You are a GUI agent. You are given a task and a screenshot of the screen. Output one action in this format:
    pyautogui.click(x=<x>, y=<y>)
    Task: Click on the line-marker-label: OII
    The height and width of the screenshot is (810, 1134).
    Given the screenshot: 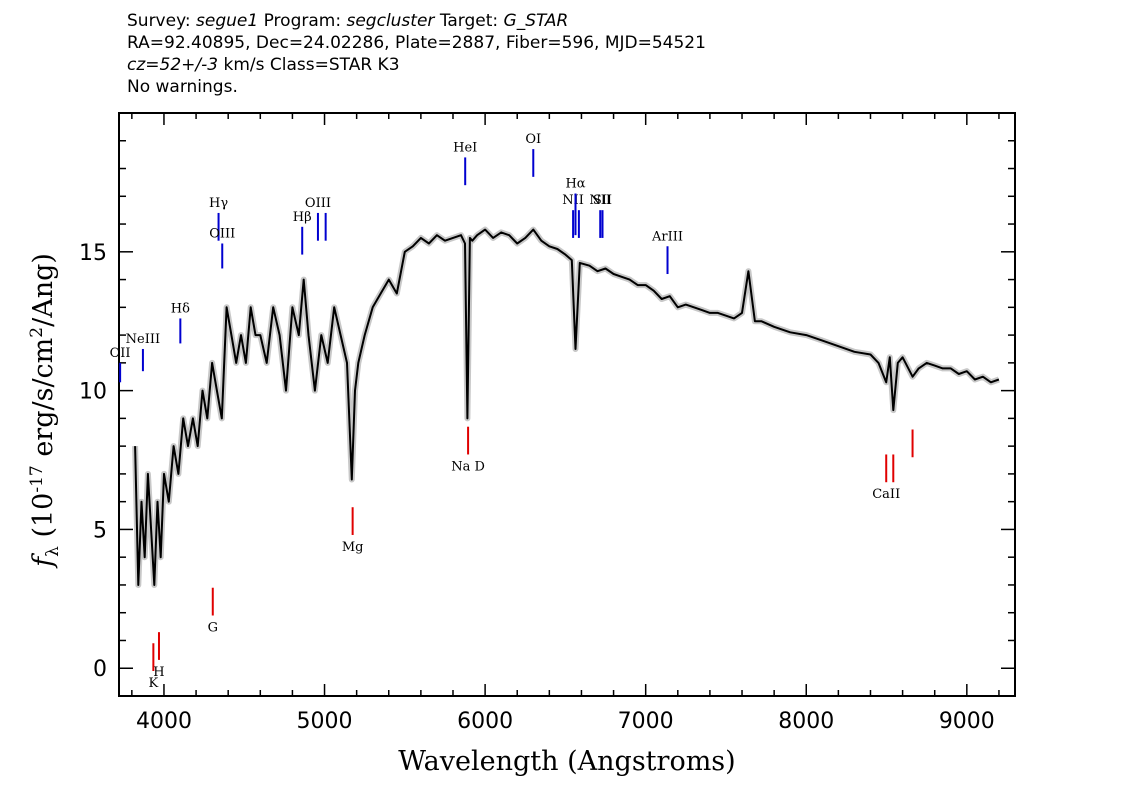 What is the action you would take?
    pyautogui.click(x=120, y=353)
    